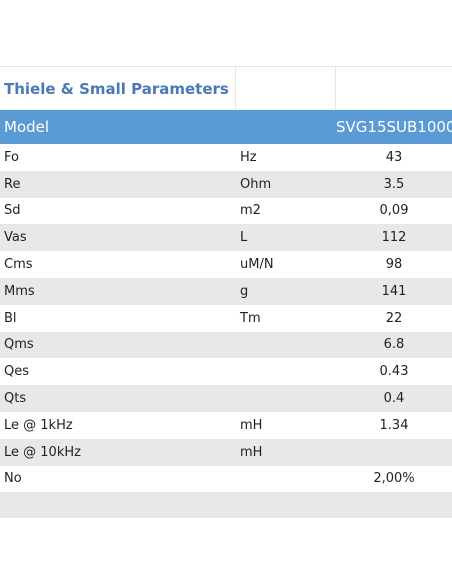  Describe the element at coordinates (226, 425) in the screenshot. I see `table-row: Le @ 1kHz mH 1.34` at that location.